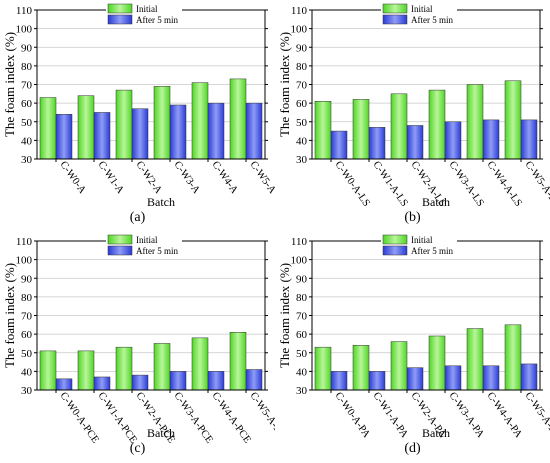  I want to click on x-tick-label: C-W2-A, so click(149, 177).